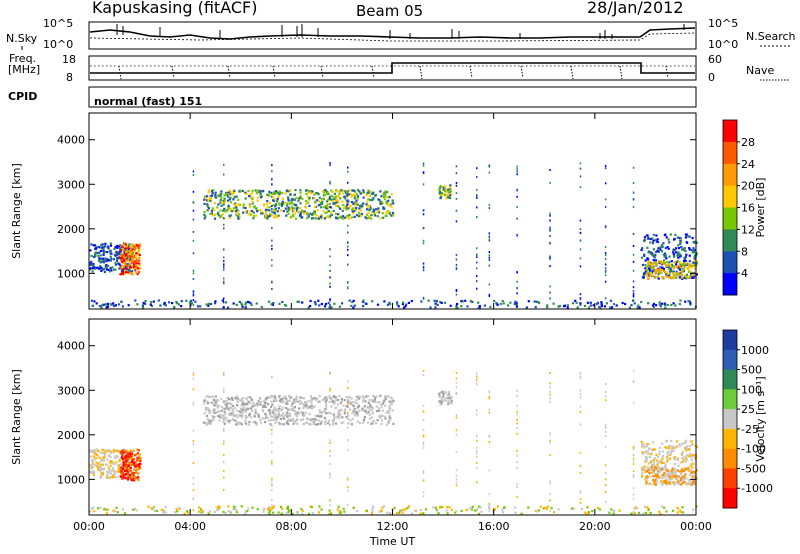  Describe the element at coordinates (753, 468) in the screenshot. I see `colorbar-tick-label: -500` at that location.